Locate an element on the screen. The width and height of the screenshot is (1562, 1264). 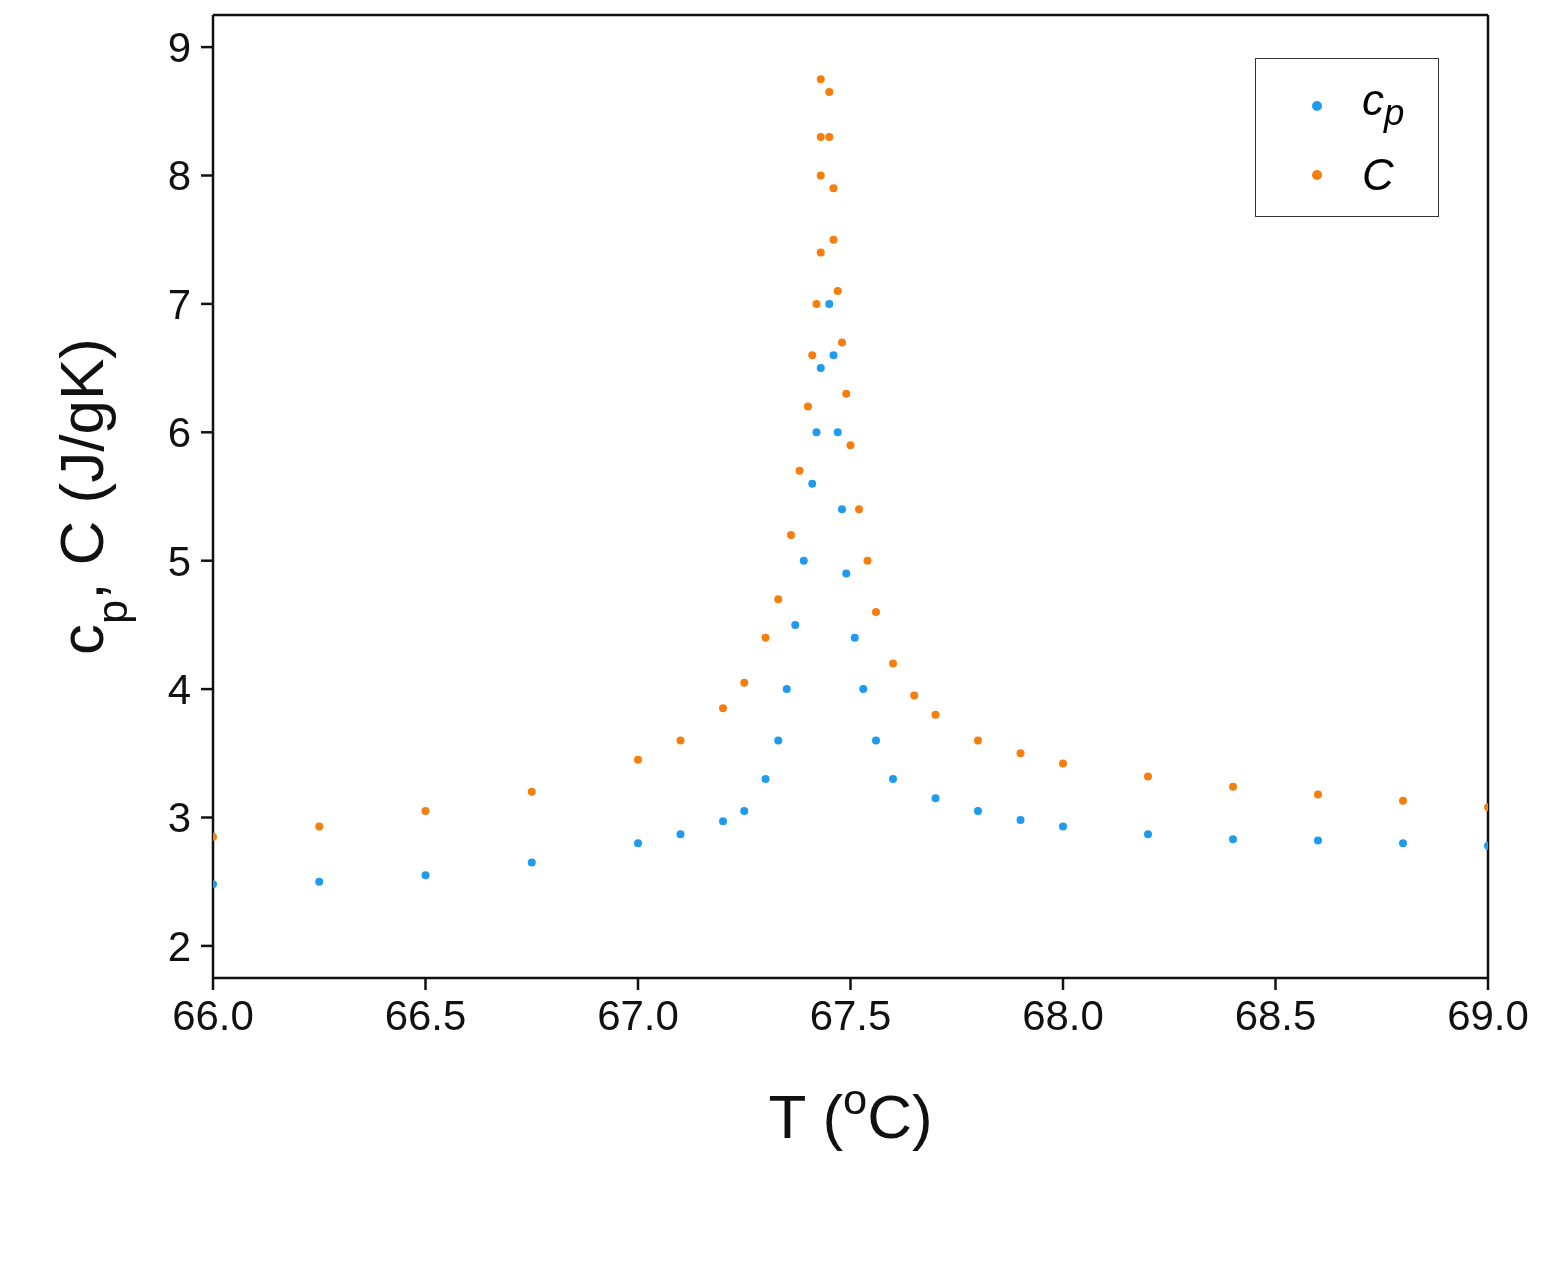
x-tick-label: 67.5 is located at coordinates (850, 1015).